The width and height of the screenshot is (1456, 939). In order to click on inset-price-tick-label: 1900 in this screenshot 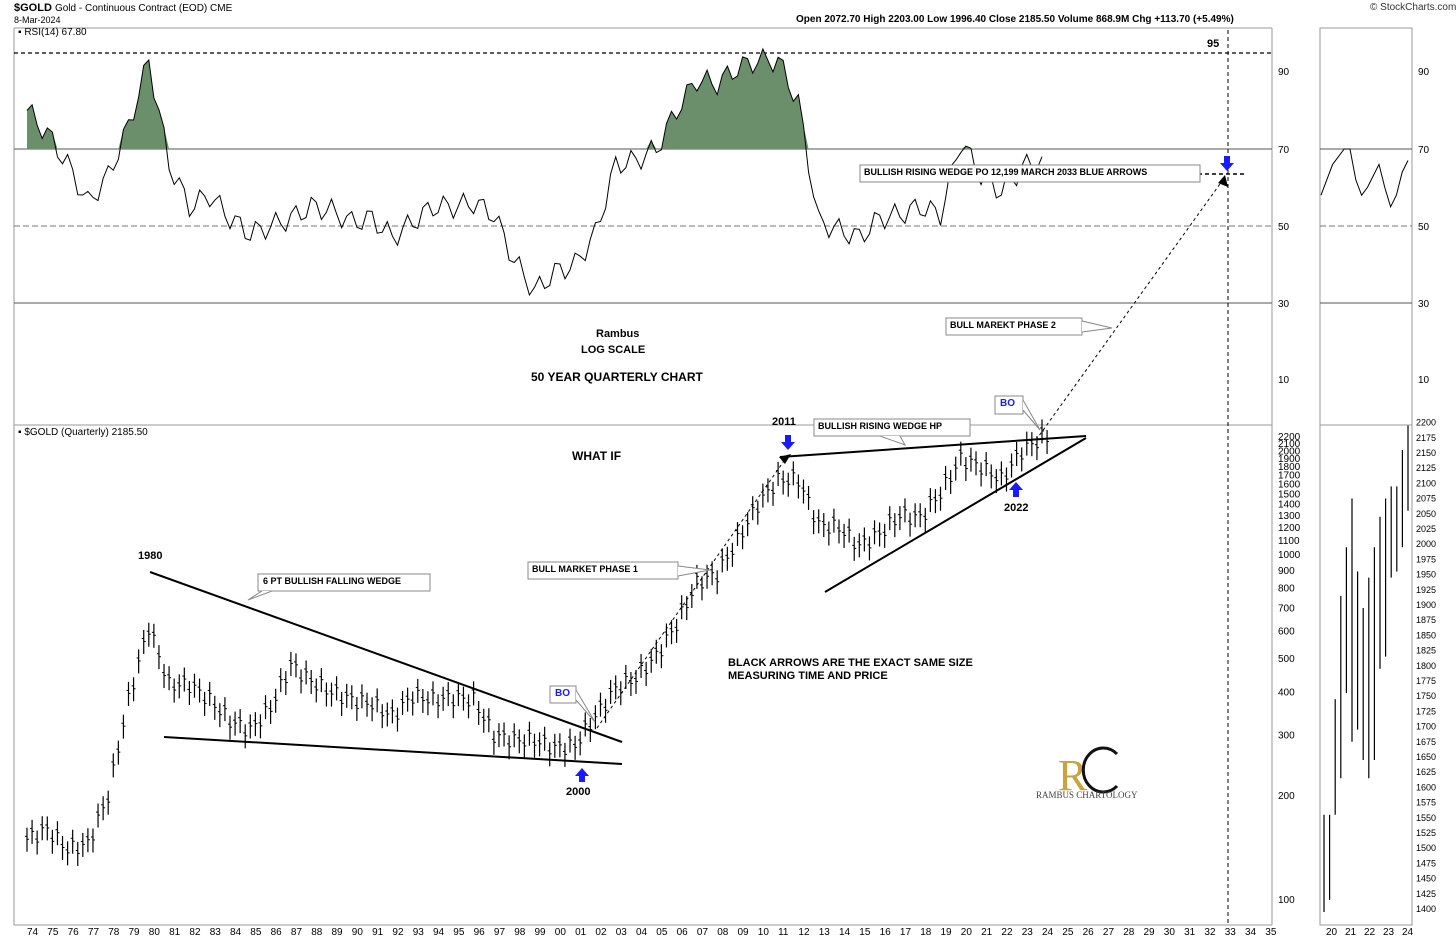, I will do `click(1426, 605)`.